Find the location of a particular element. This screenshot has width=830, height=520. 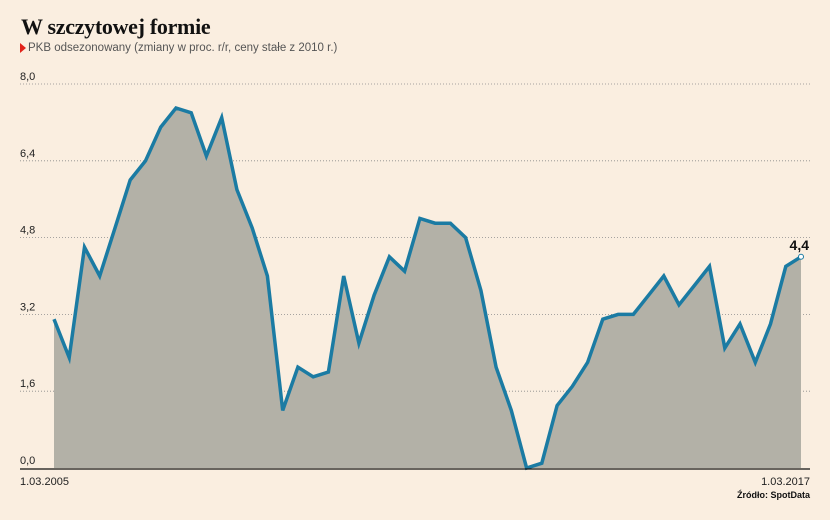

source-note: Źródło: SpotData is located at coordinates (773, 495).